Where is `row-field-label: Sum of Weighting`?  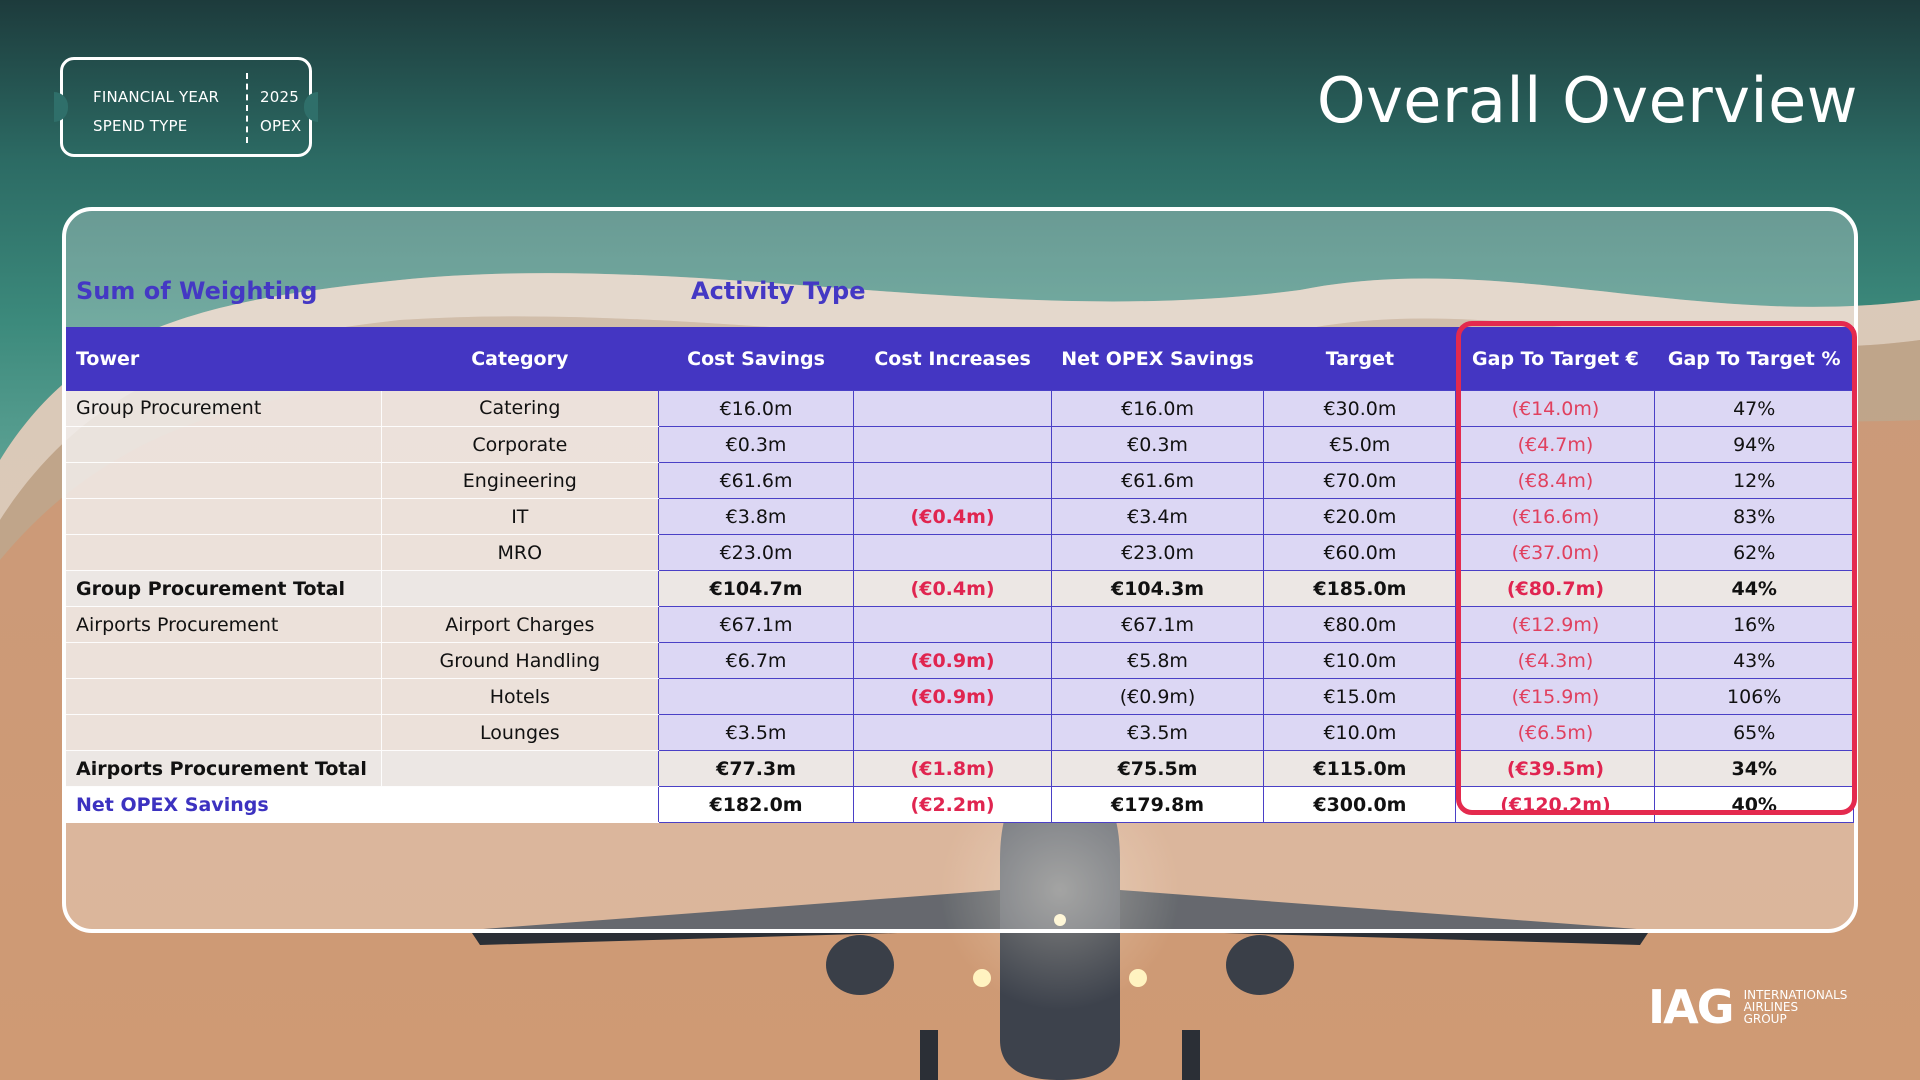 row-field-label: Sum of Weighting is located at coordinates (197, 291).